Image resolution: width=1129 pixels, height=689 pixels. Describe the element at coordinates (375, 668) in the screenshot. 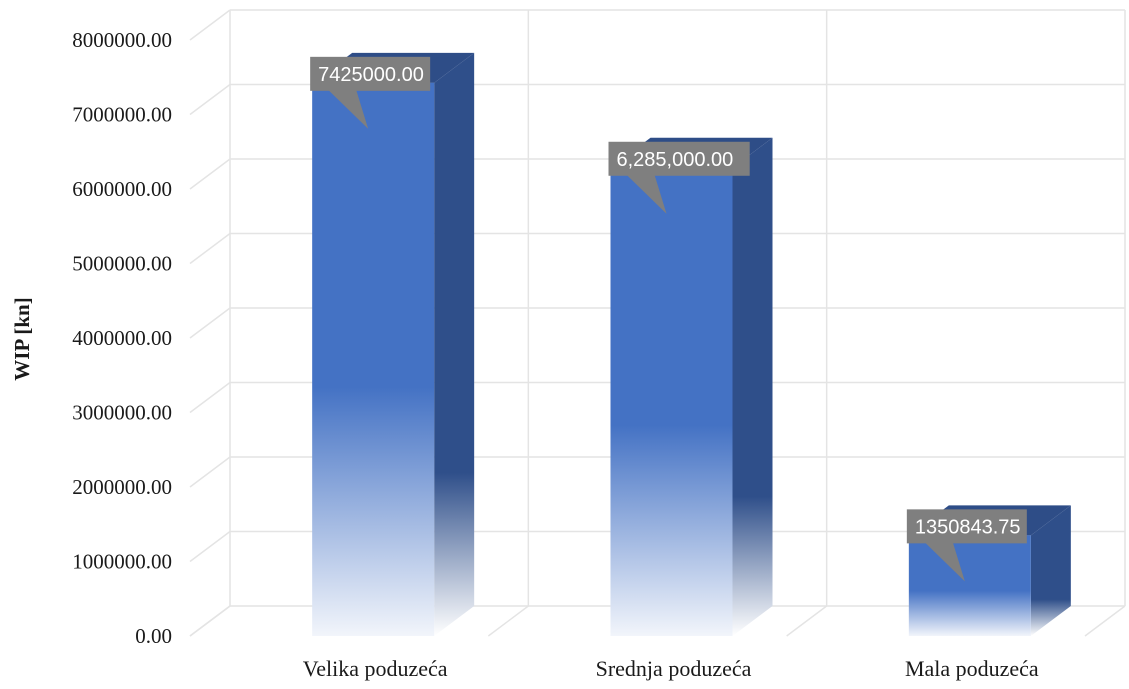

I see `x-category-label: Velika poduzeća` at that location.